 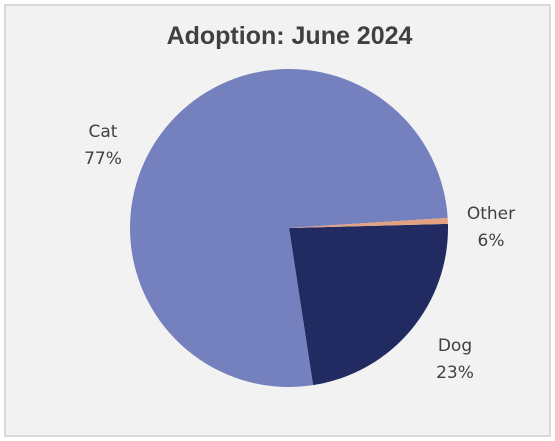 I want to click on slice-percent-cat: 77%, so click(x=103, y=159).